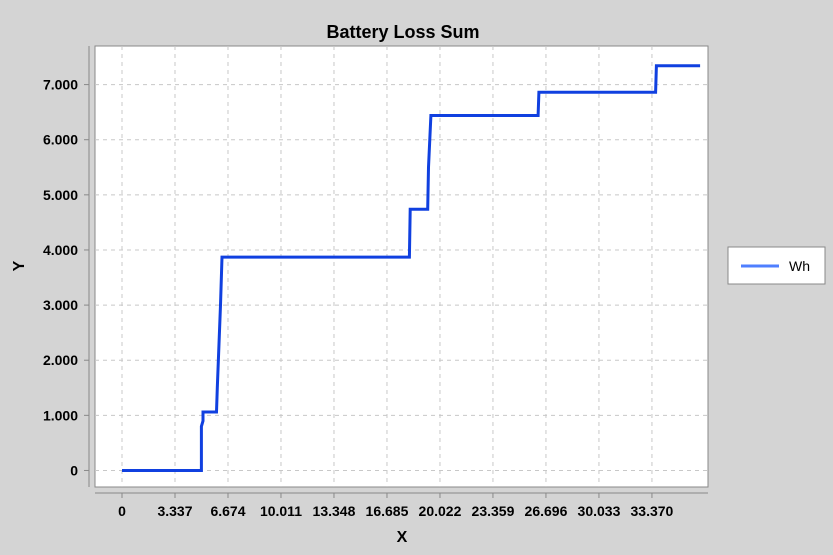 The height and width of the screenshot is (555, 833). I want to click on x-axis-label: X, so click(402, 537).